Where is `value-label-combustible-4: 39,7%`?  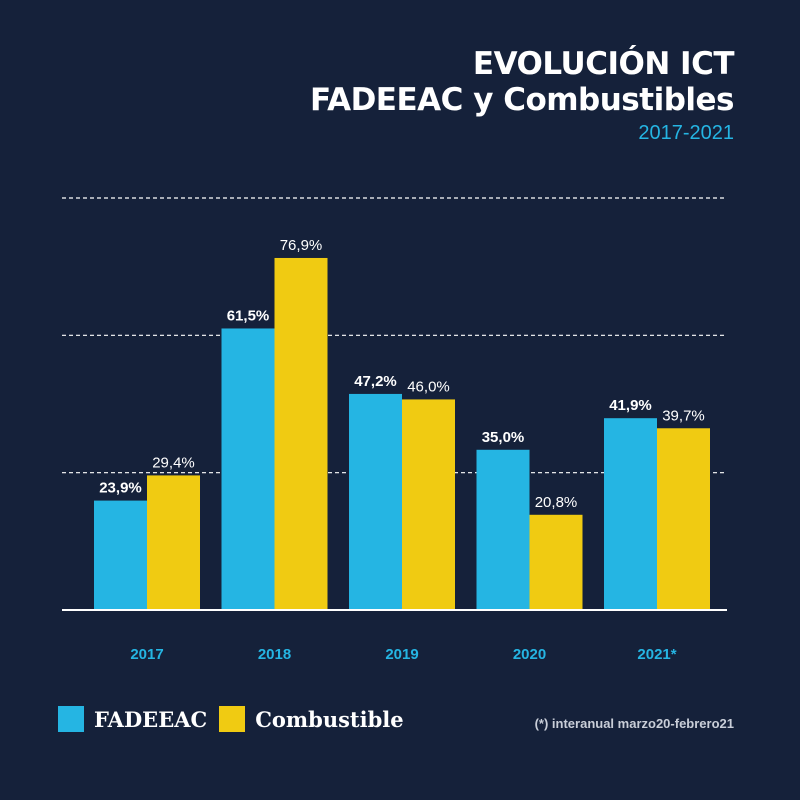 value-label-combustible-4: 39,7% is located at coordinates (683, 415).